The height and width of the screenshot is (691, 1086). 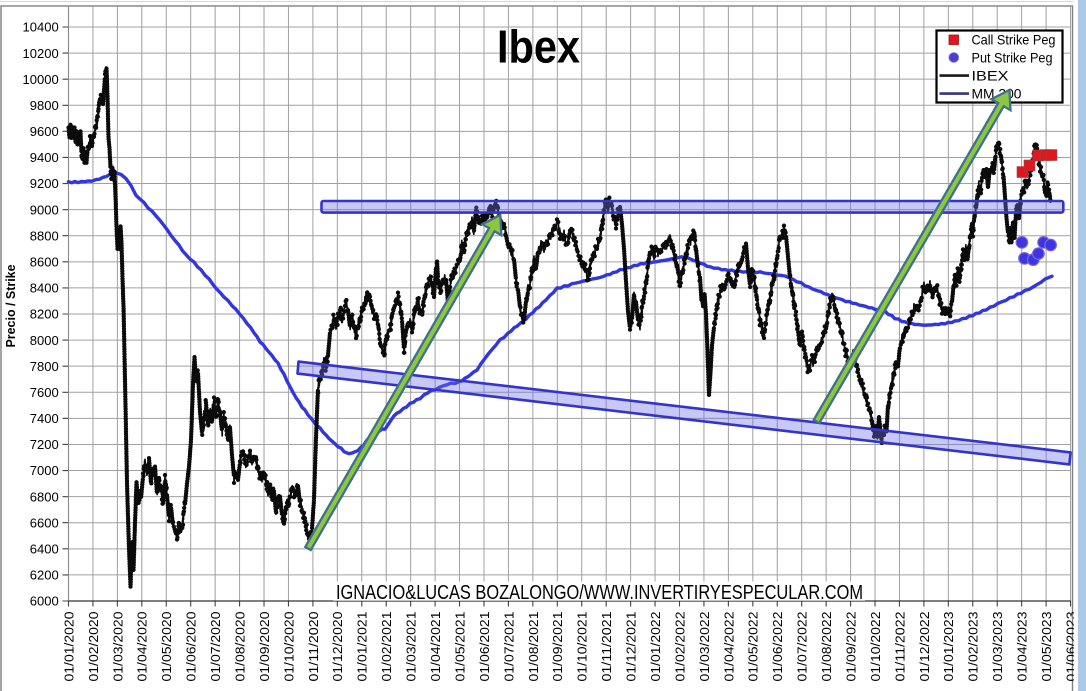 What do you see at coordinates (728, 647) in the screenshot?
I see `svg-text: 01/04/2022` at bounding box center [728, 647].